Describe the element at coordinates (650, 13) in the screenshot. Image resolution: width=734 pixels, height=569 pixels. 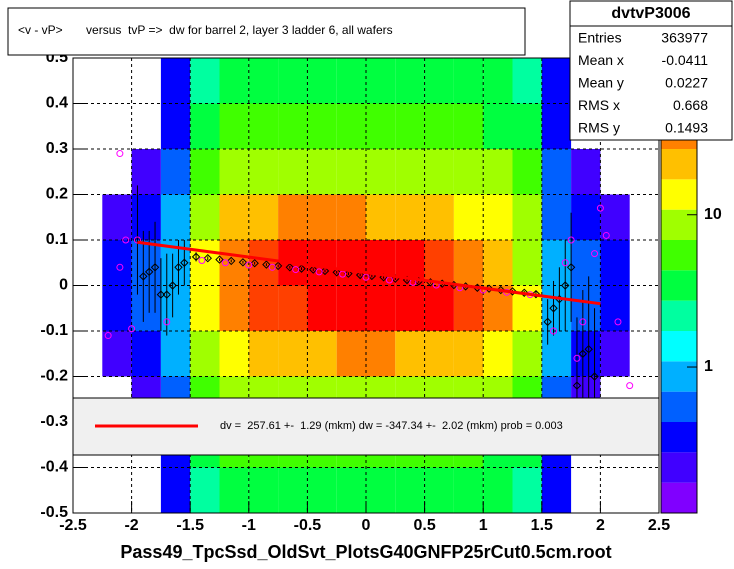
I see `stats-title: dvtvP3006` at that location.